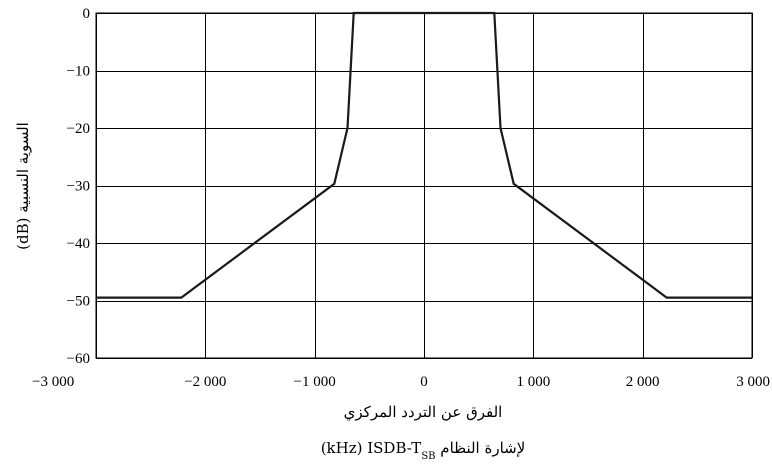 This screenshot has width=772, height=470. I want to click on x-axis-system-name: ISDB-T, so click(394, 448).